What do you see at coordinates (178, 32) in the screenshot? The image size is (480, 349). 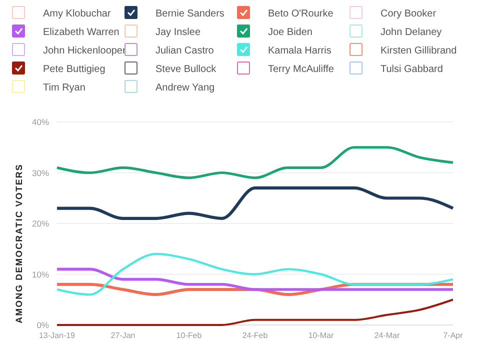 I see `legend-label: Jay Inslee` at bounding box center [178, 32].